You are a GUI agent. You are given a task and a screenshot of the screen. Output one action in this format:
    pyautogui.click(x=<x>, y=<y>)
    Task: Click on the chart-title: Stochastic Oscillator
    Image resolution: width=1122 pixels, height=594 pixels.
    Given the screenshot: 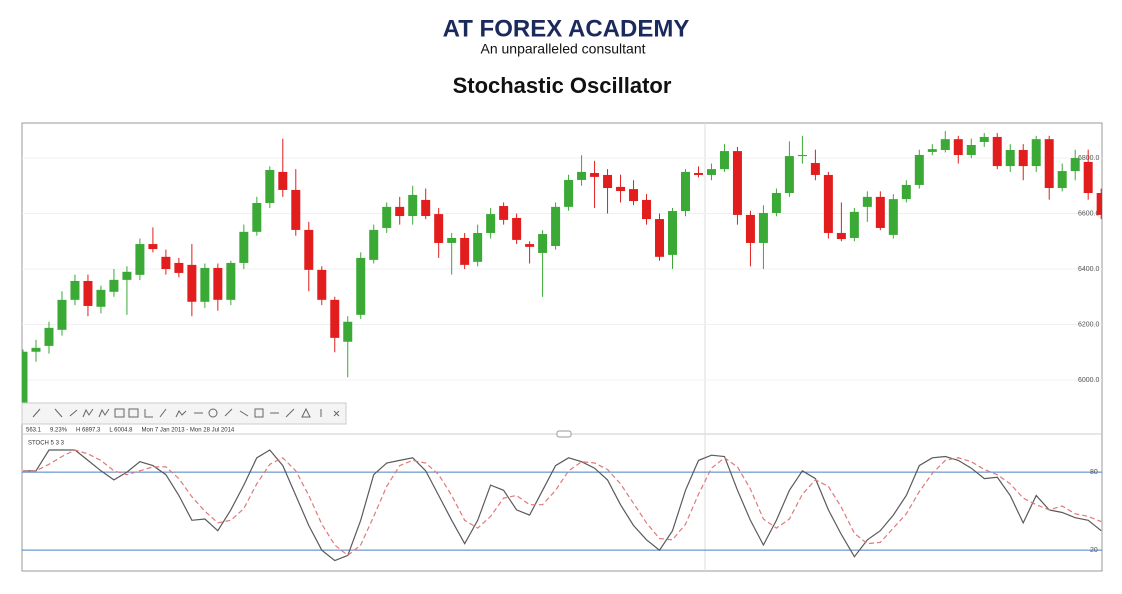 What is the action you would take?
    pyautogui.click(x=562, y=85)
    